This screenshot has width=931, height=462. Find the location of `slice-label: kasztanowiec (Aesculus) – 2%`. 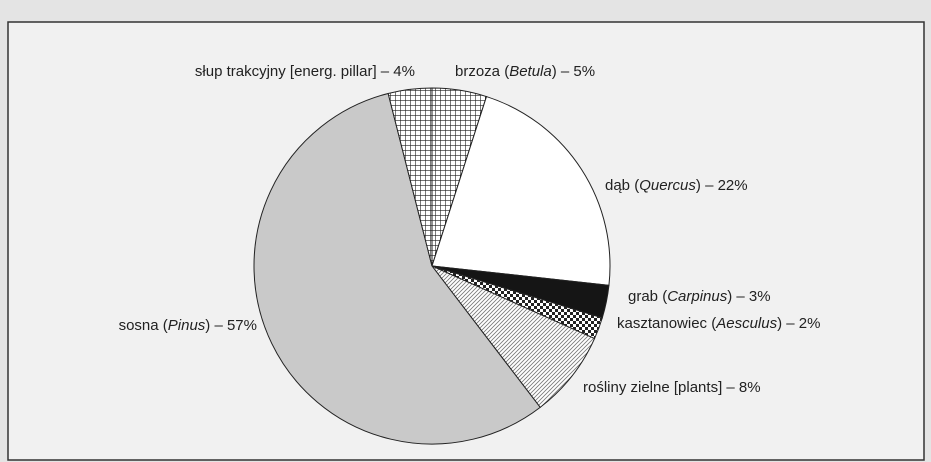

slice-label: kasztanowiec (Aesculus) – 2% is located at coordinates (718, 323).